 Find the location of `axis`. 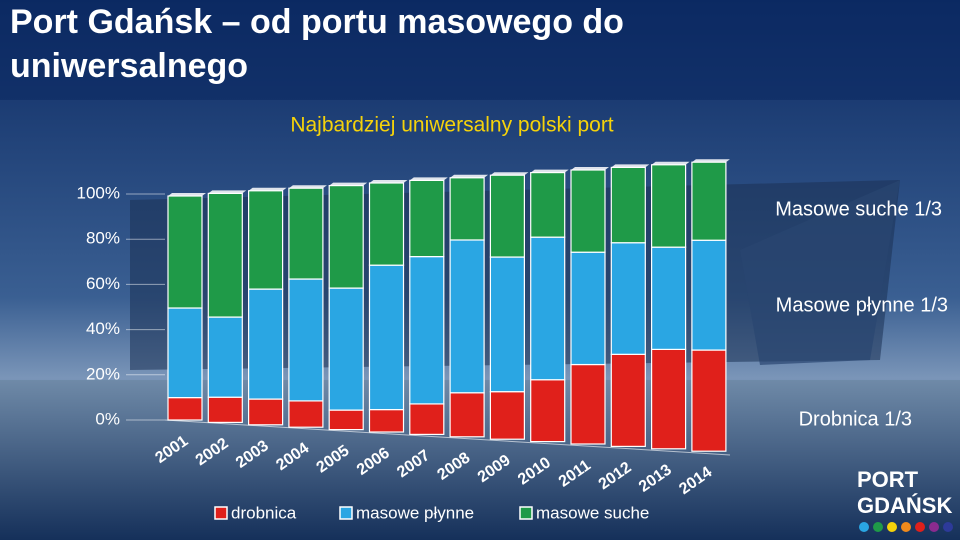

axis is located at coordinates (447, 437).